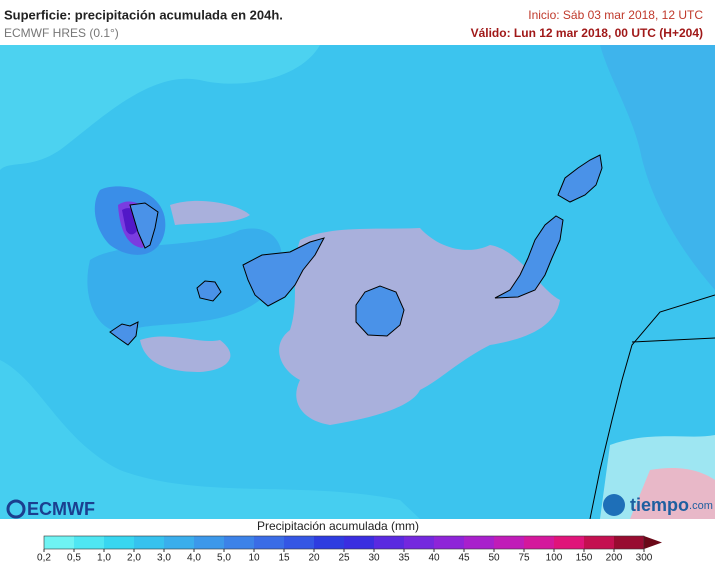 The width and height of the screenshot is (715, 568). What do you see at coordinates (224, 558) in the screenshot?
I see `colorbar-tick-label: 5,0` at bounding box center [224, 558].